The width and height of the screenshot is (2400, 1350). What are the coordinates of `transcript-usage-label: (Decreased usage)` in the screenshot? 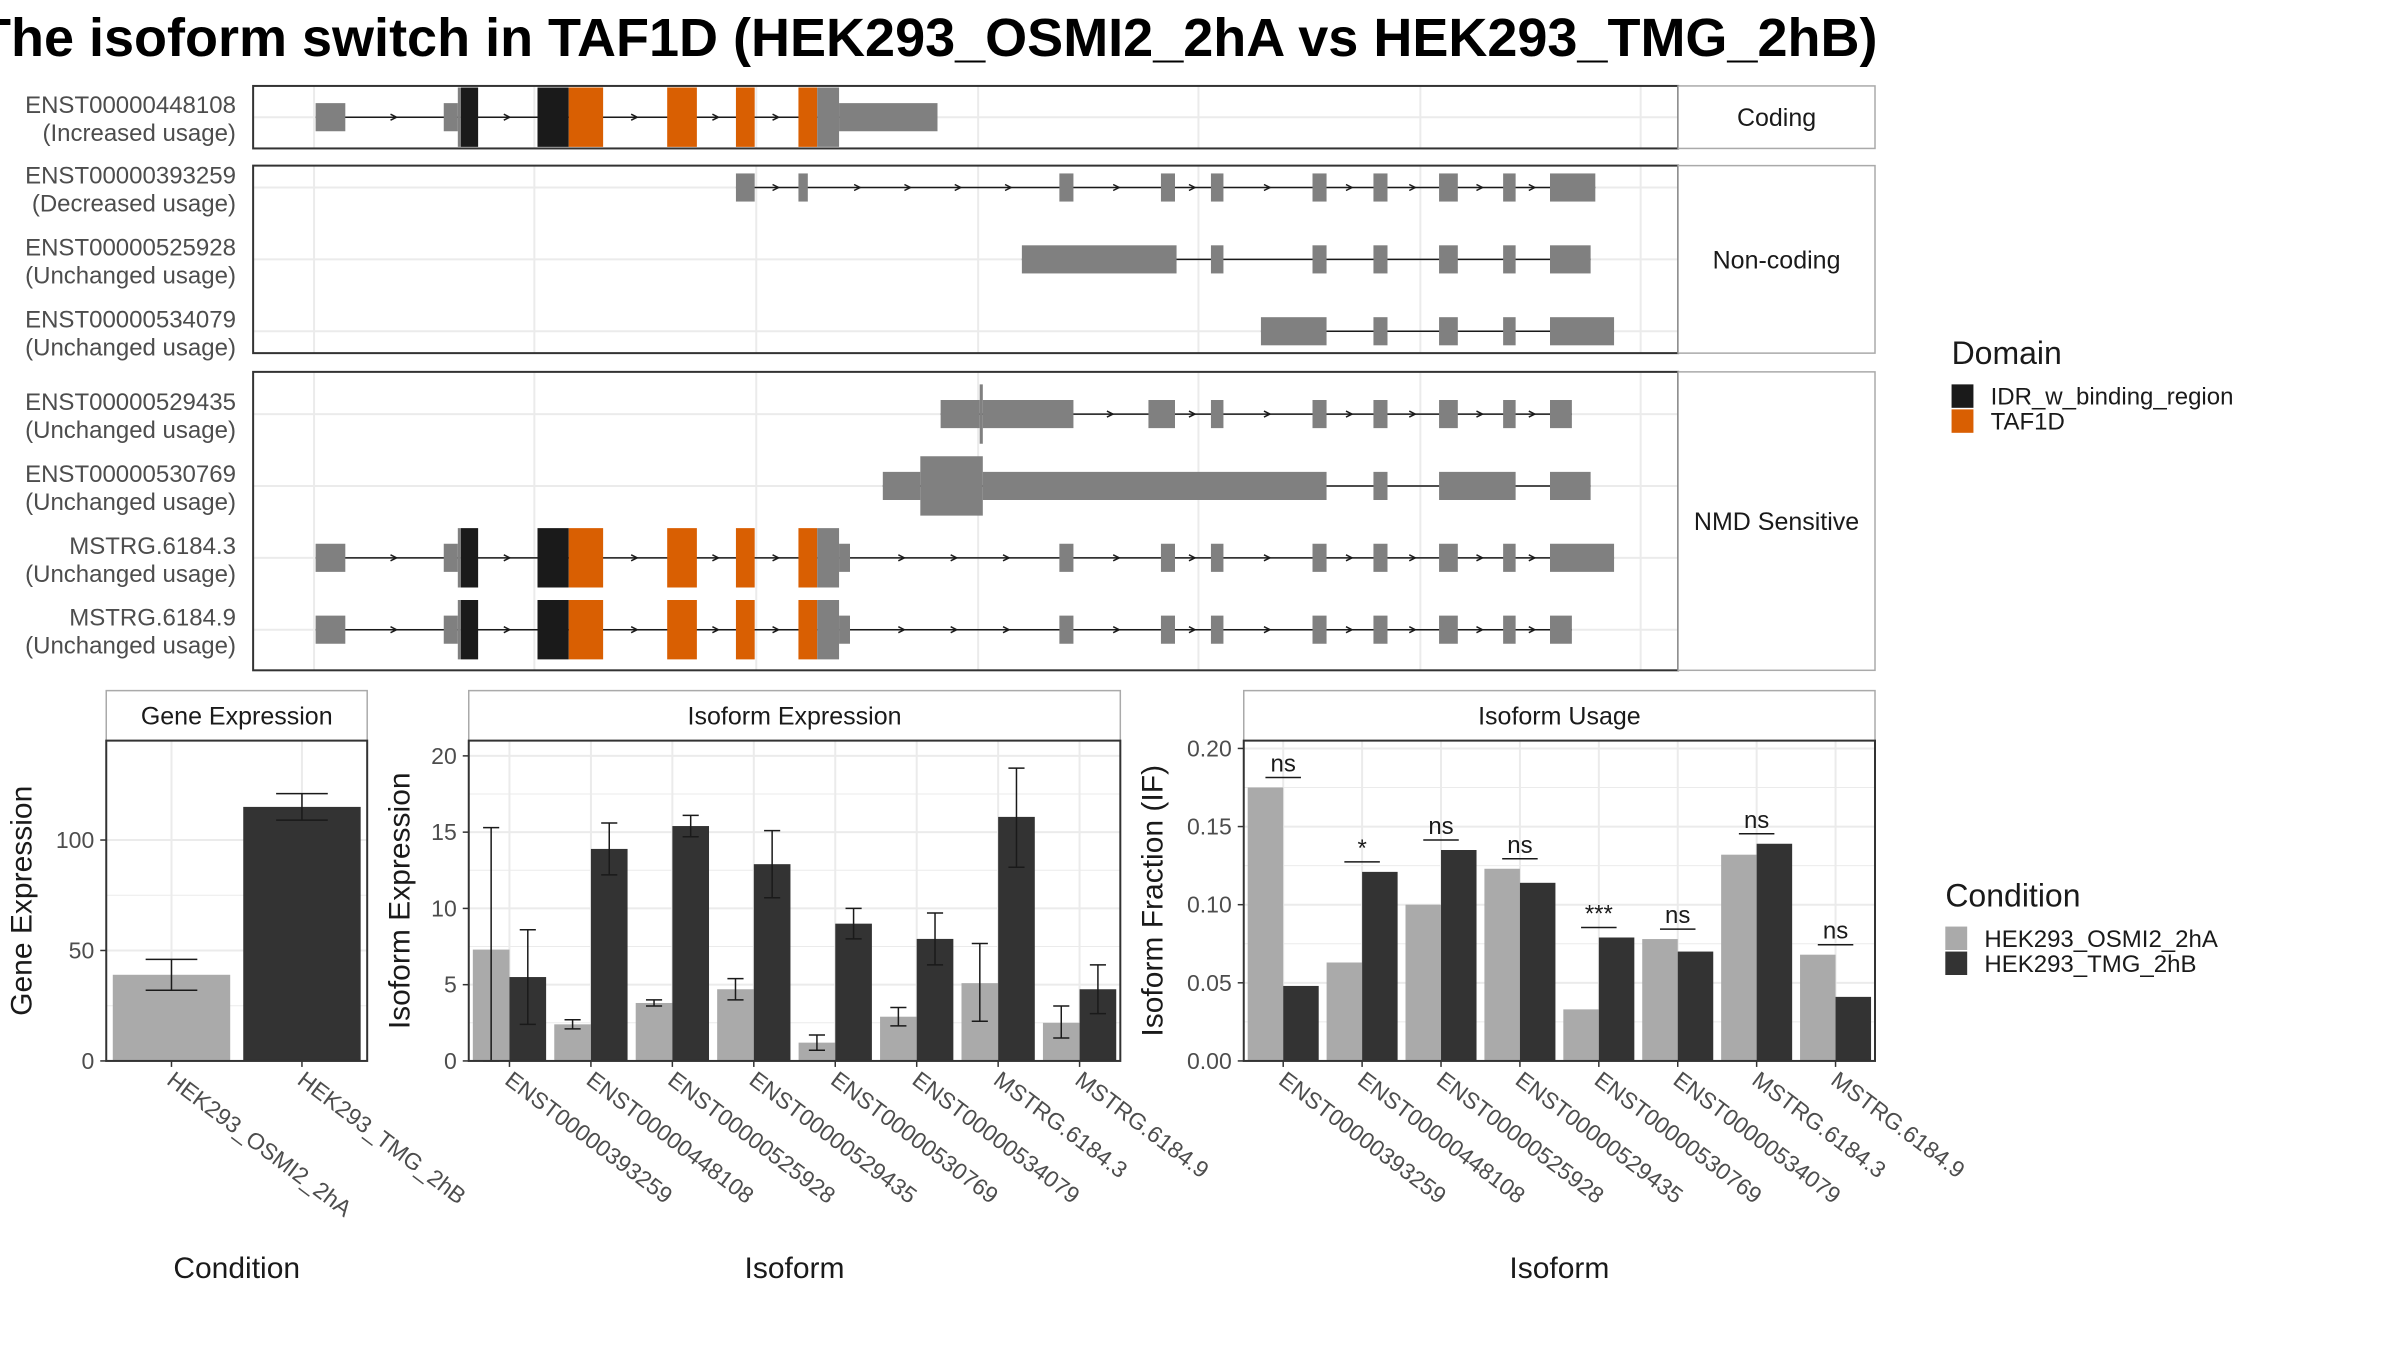 It's located at (134, 204).